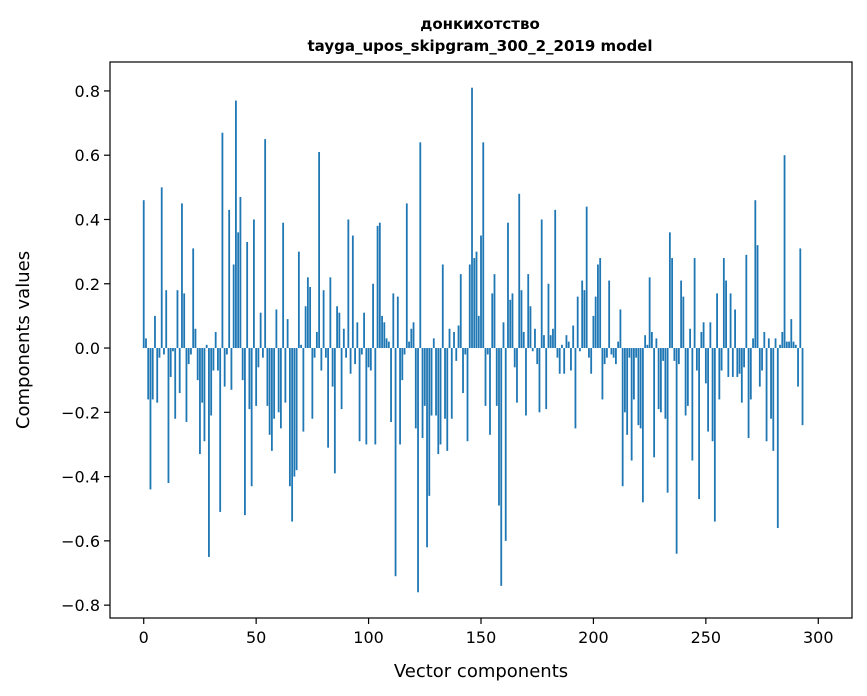 The image size is (867, 696). What do you see at coordinates (80, 541) in the screenshot?
I see `y-tick-label: −0.6` at bounding box center [80, 541].